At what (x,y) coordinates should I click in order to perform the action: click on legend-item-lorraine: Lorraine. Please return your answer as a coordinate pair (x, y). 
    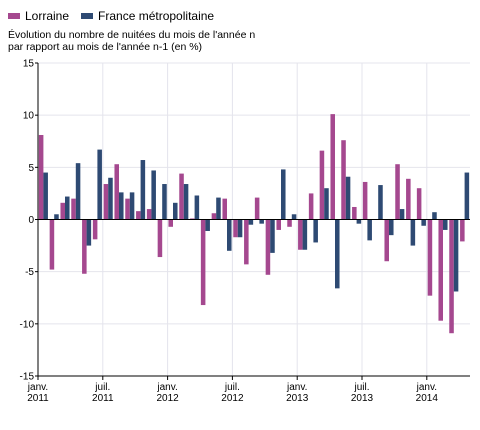
    Looking at the image, I should click on (38, 16).